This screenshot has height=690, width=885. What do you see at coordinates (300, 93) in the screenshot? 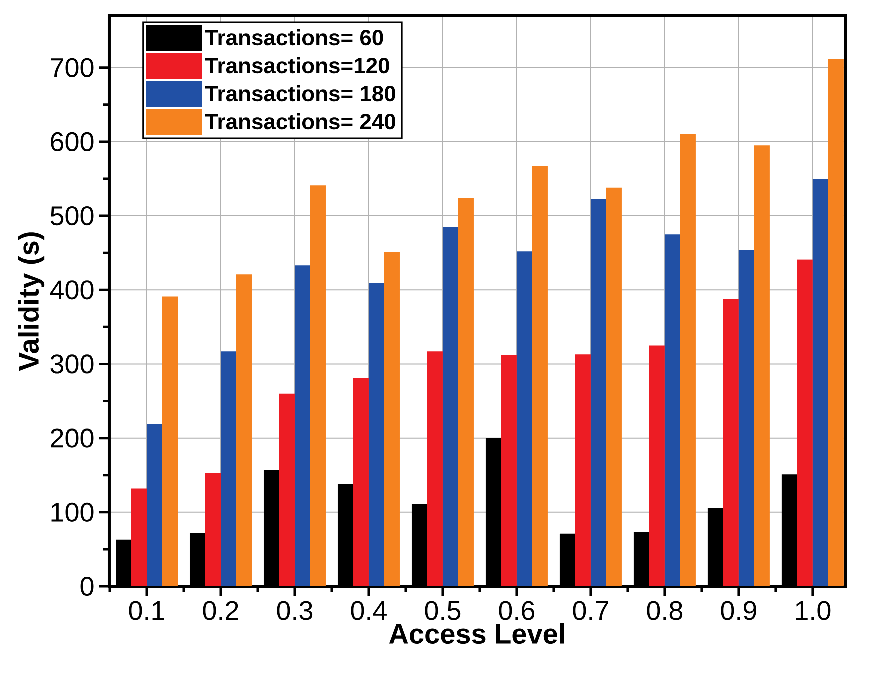
I see `legend-label: Transactions= 180` at bounding box center [300, 93].